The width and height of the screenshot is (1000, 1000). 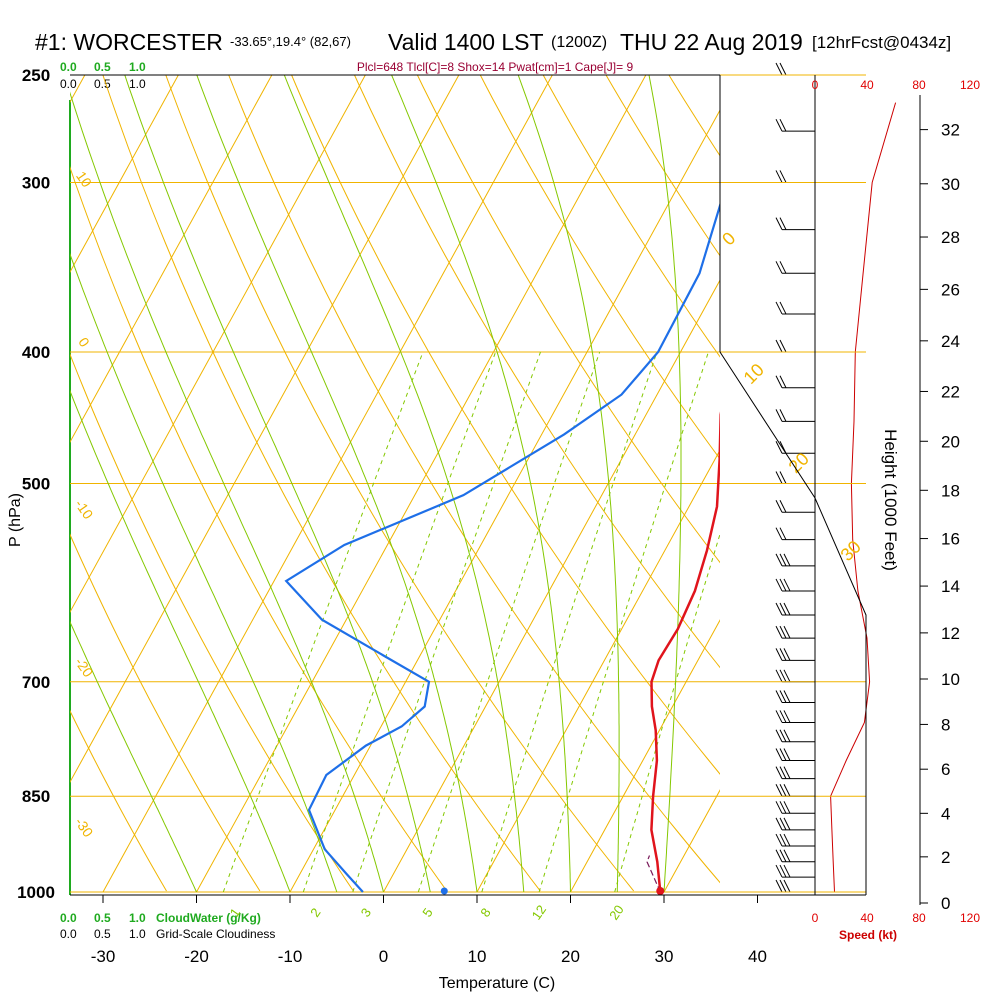 I want to click on pressure-tick-label: 250, so click(x=36, y=75).